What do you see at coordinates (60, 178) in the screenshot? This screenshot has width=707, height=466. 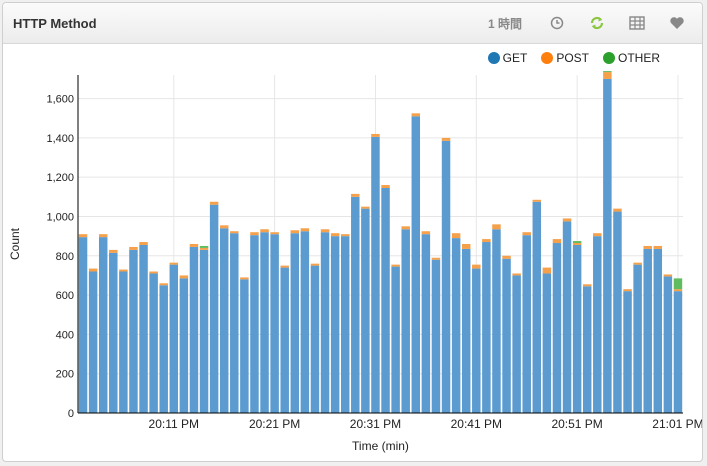 I see `y-tick-label: 1,200` at bounding box center [60, 178].